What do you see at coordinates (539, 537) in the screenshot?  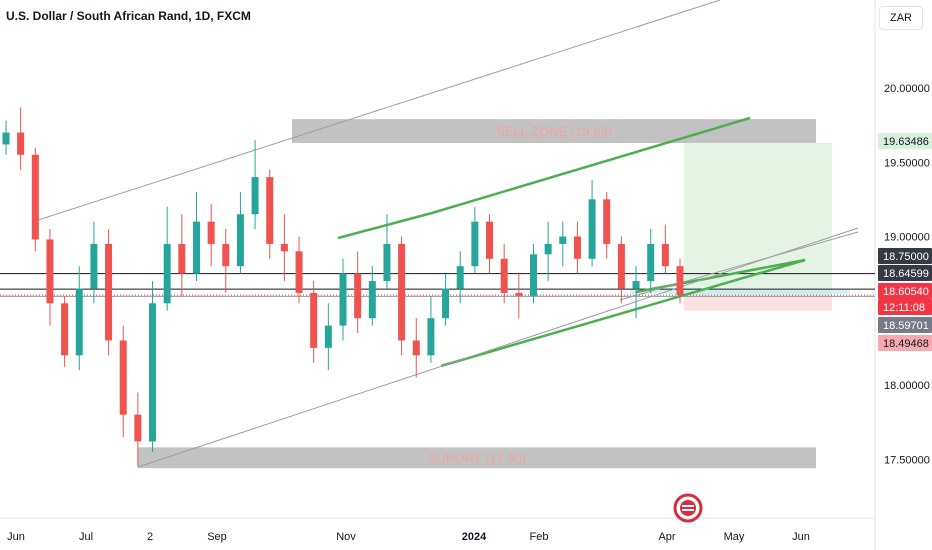 I see `x-tick-label: Feb` at bounding box center [539, 537].